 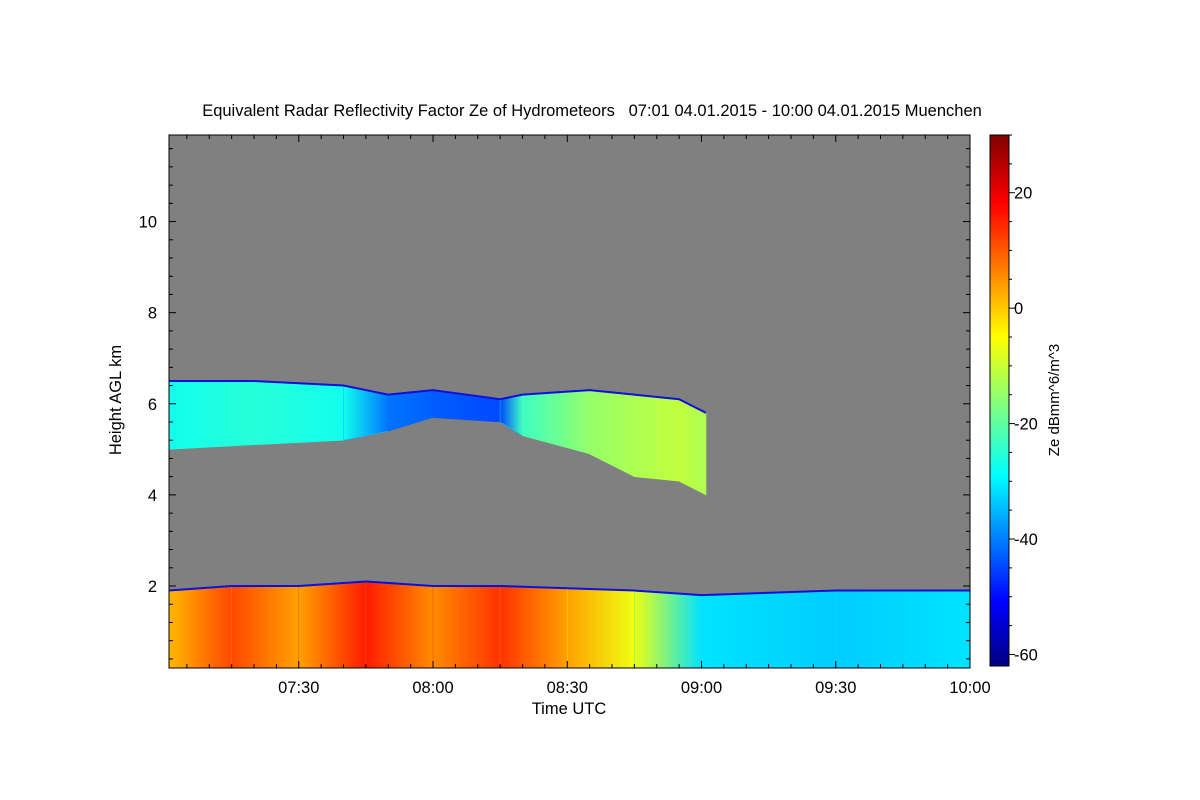 What do you see at coordinates (569, 709) in the screenshot?
I see `x-axis-label: Time UTC` at bounding box center [569, 709].